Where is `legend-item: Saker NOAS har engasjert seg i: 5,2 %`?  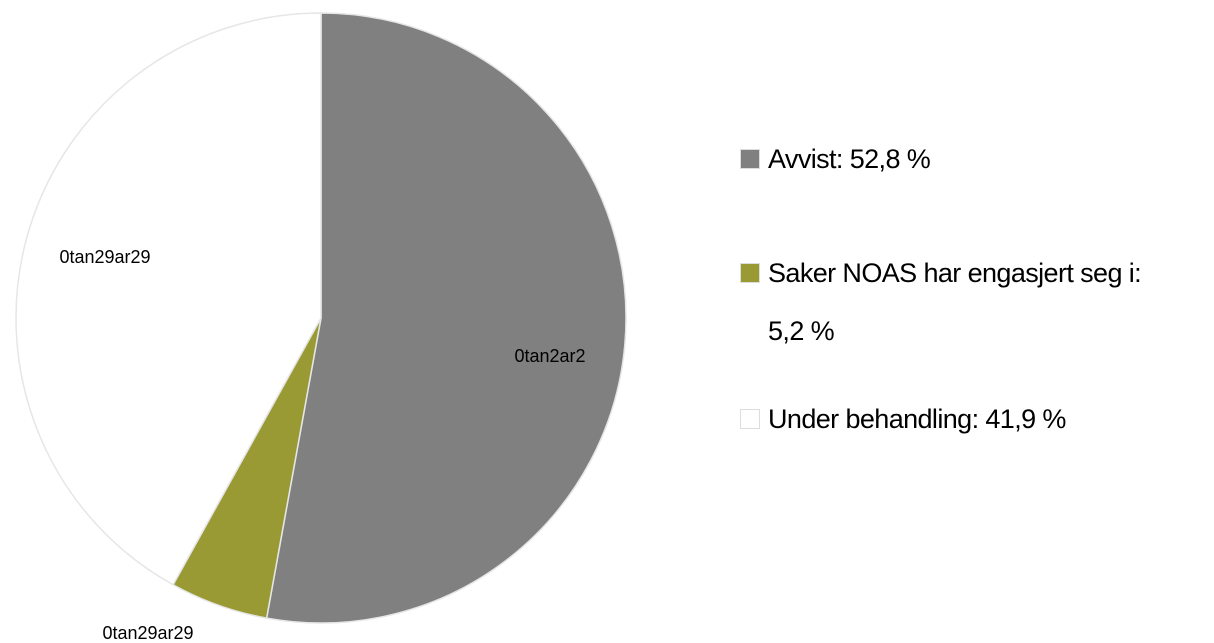
legend-item: Saker NOAS har engasjert seg i: 5,2 % is located at coordinates (970, 302).